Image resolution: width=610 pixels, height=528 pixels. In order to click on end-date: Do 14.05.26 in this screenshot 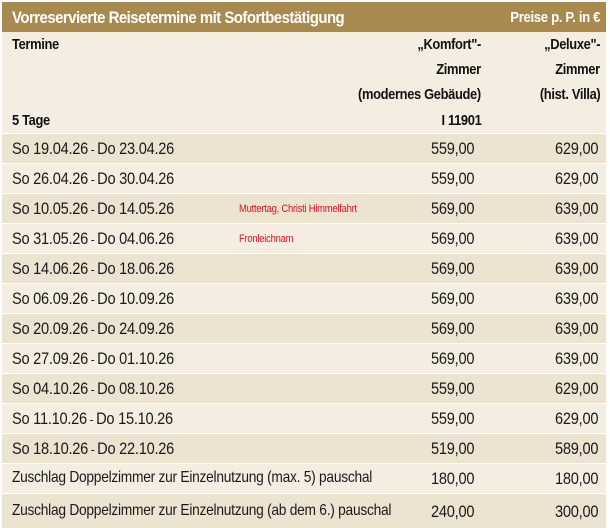, I will do `click(136, 208)`.